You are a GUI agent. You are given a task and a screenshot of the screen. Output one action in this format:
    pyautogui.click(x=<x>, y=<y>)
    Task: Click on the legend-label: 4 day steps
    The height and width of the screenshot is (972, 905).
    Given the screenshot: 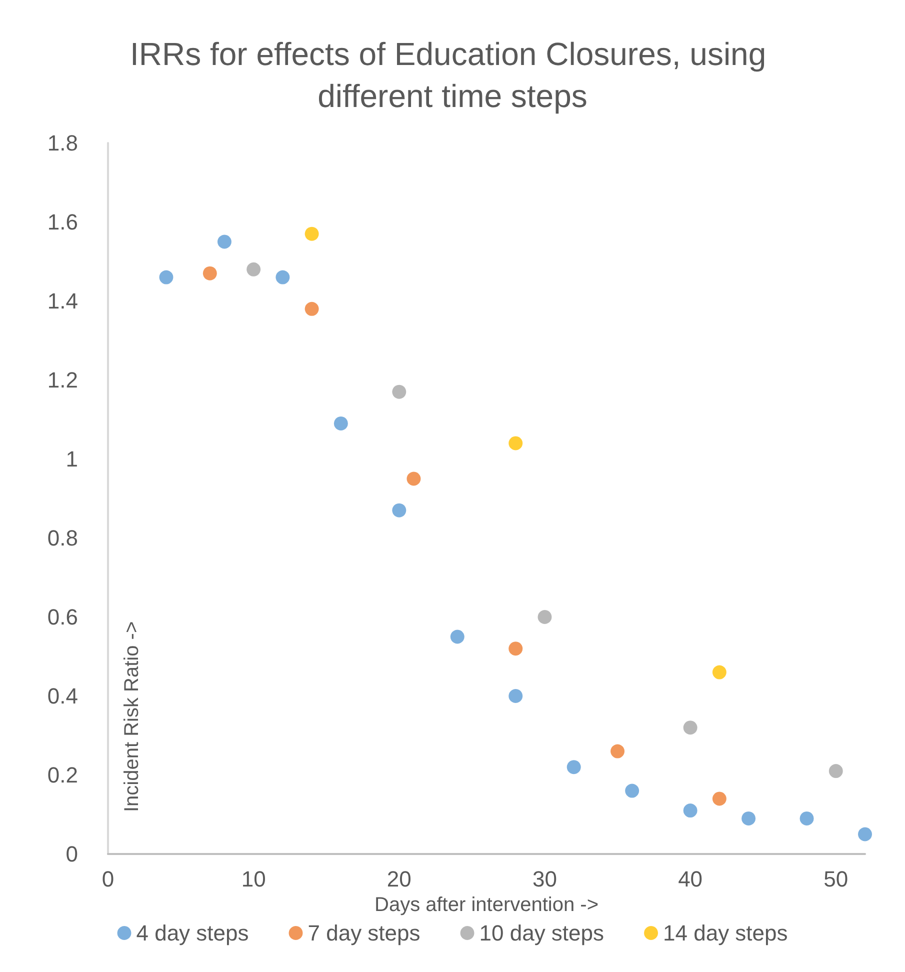 What is the action you would take?
    pyautogui.click(x=192, y=933)
    